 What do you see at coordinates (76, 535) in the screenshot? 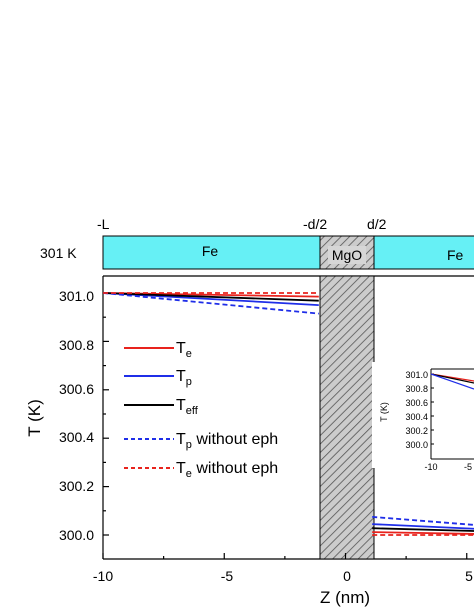
I see `y-tick-label: 300.0` at bounding box center [76, 535].